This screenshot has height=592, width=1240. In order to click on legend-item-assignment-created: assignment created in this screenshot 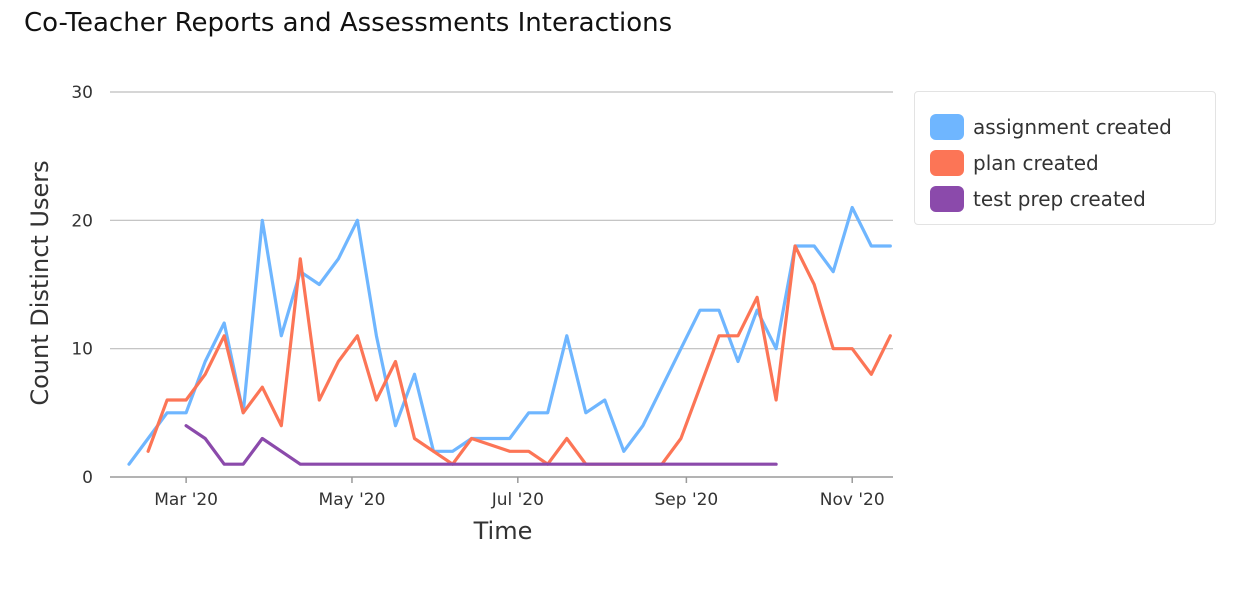, I will do `click(1065, 127)`.